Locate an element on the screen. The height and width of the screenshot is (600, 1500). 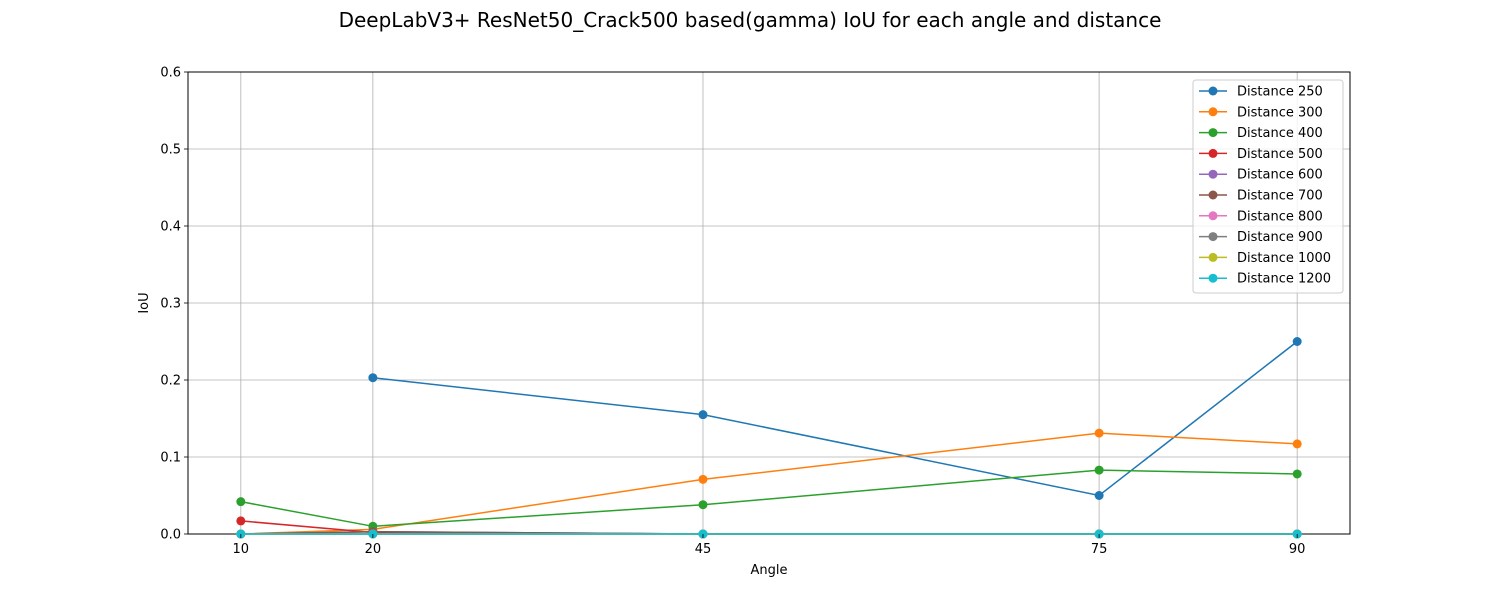
legend-entry: Distance 250 is located at coordinates (1261, 92).